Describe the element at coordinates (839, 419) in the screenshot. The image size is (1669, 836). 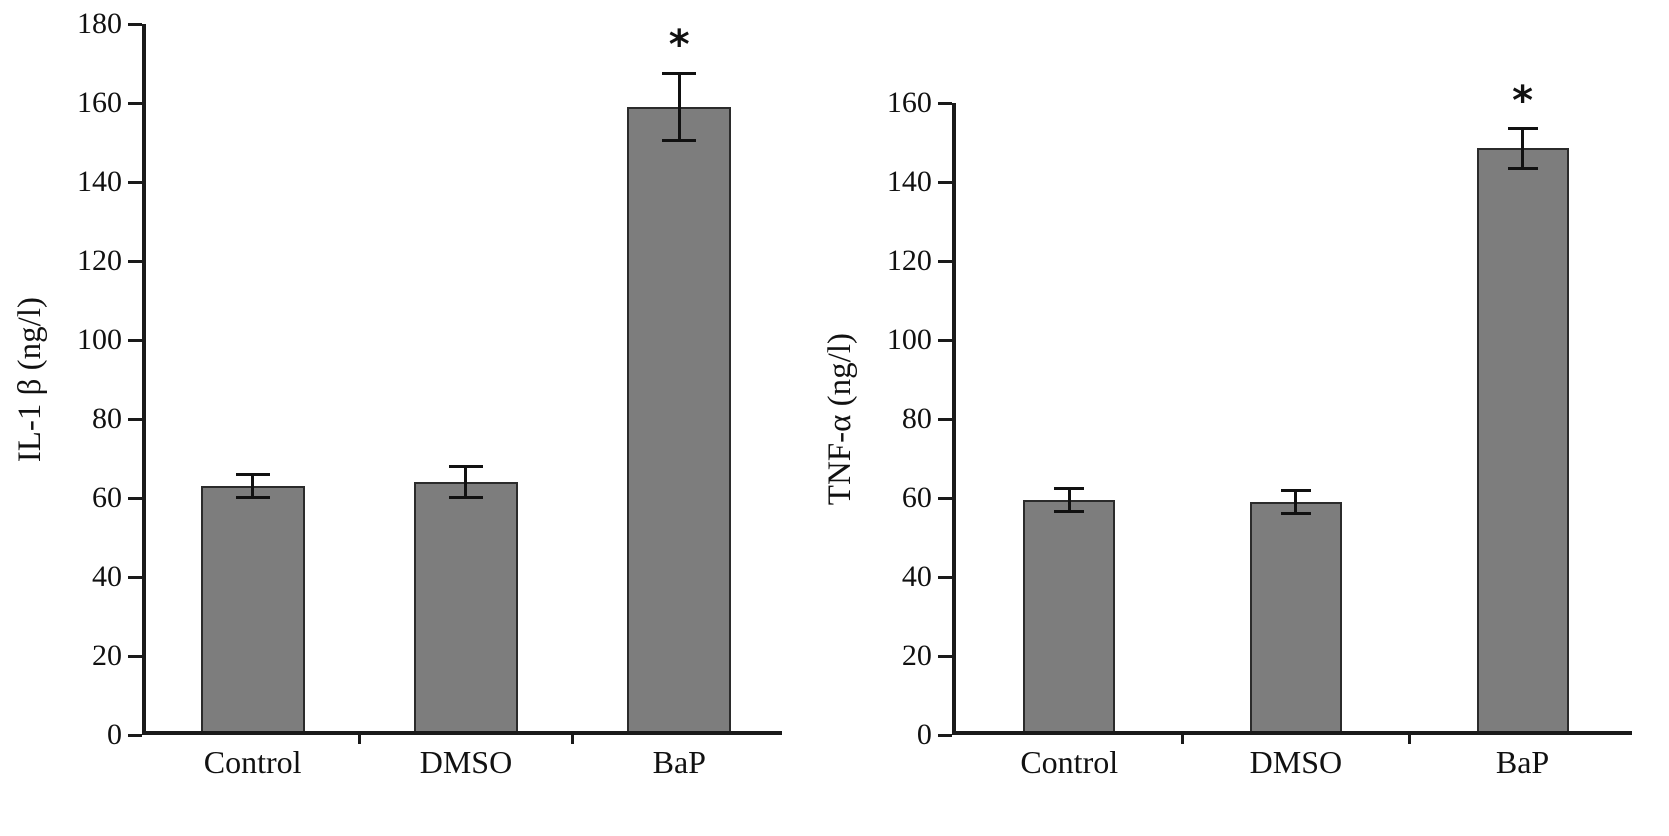
I see `y-axis-title-tnfa: TNF-α (ng/l)` at that location.